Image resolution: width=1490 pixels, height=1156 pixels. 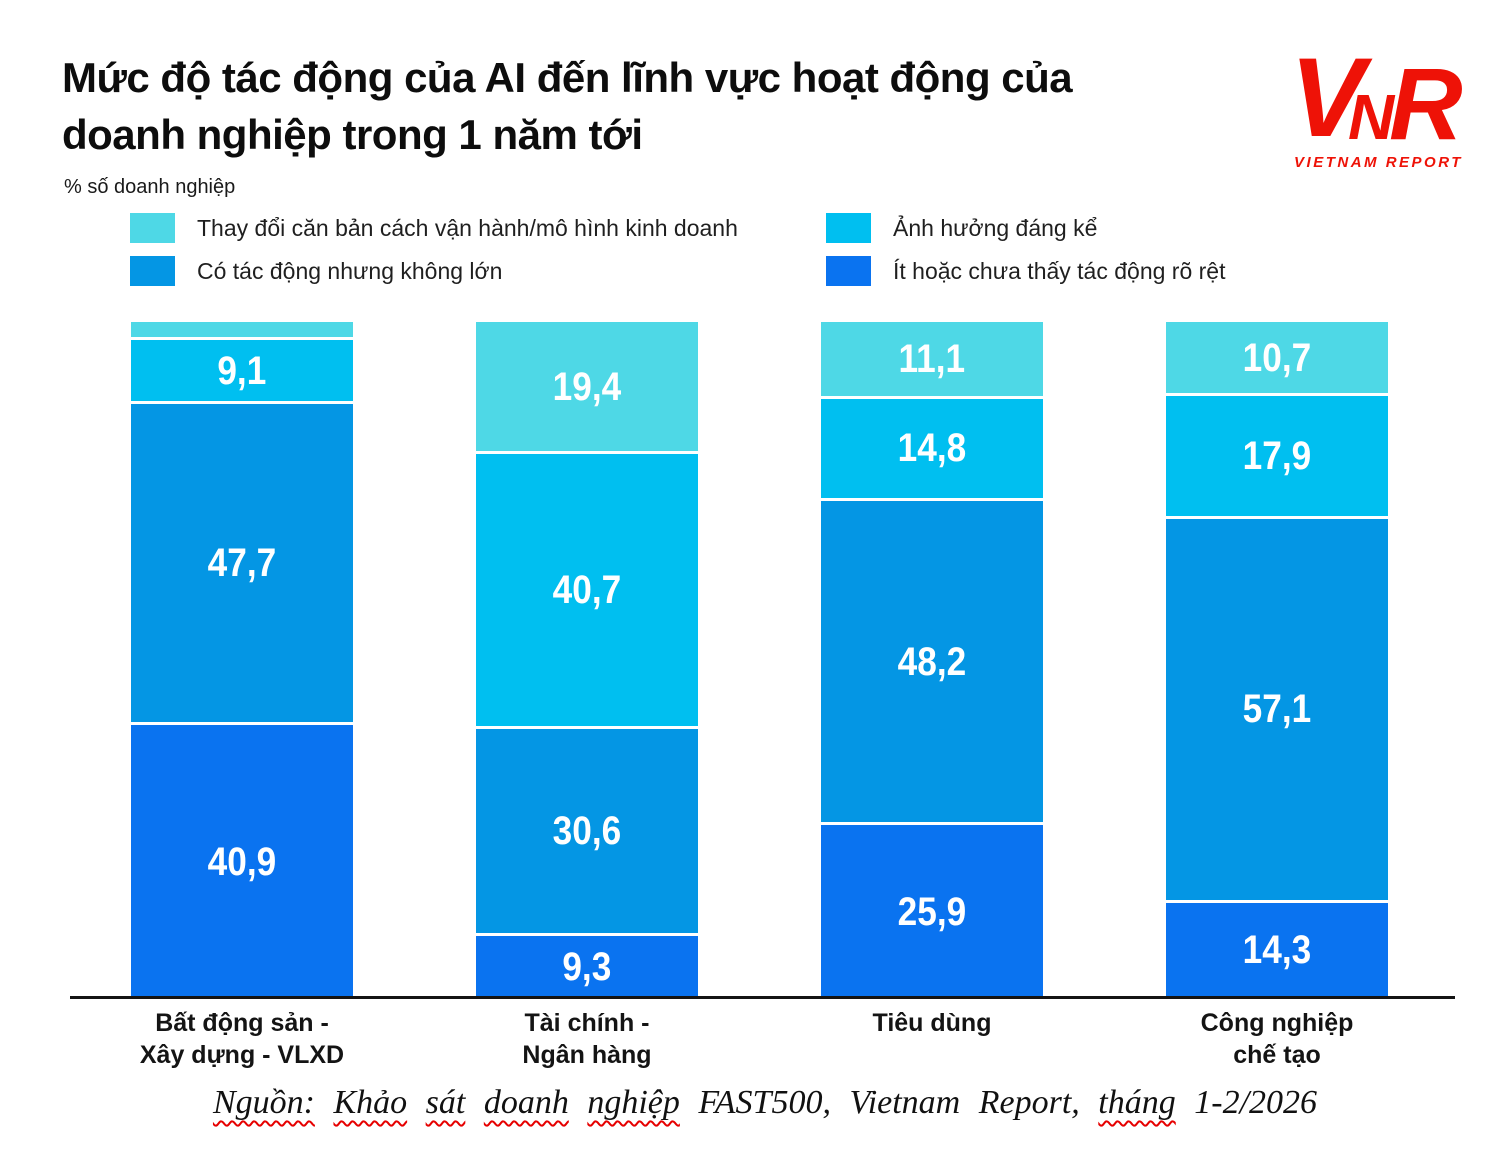 What do you see at coordinates (1372, 116) in the screenshot?
I see `logo-letter-n: N` at bounding box center [1372, 116].